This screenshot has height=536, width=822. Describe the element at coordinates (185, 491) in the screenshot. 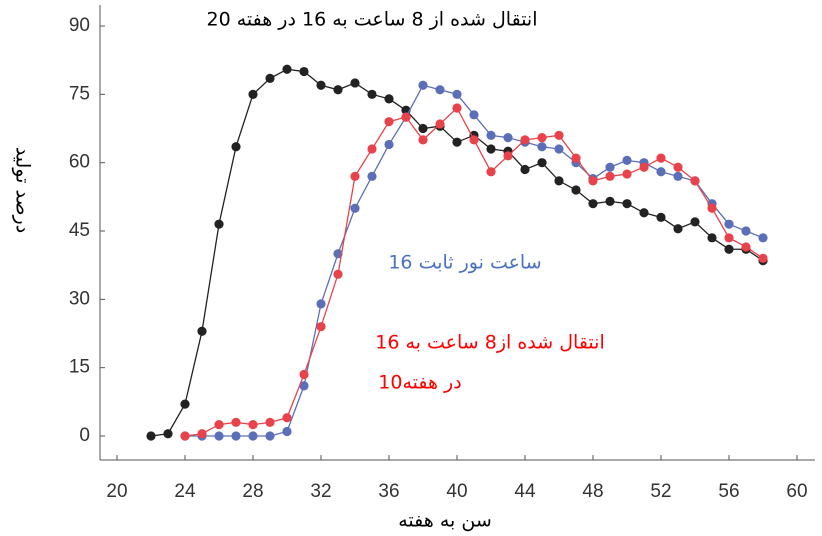

I see `x-tick-label: 24` at that location.